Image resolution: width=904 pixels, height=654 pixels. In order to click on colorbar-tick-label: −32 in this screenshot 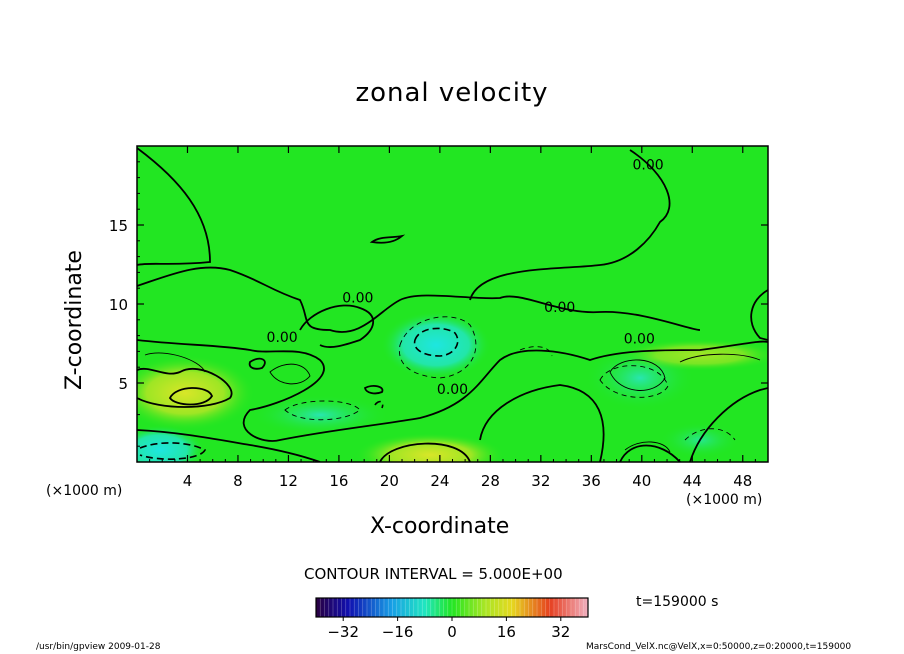, I will do `click(343, 632)`.